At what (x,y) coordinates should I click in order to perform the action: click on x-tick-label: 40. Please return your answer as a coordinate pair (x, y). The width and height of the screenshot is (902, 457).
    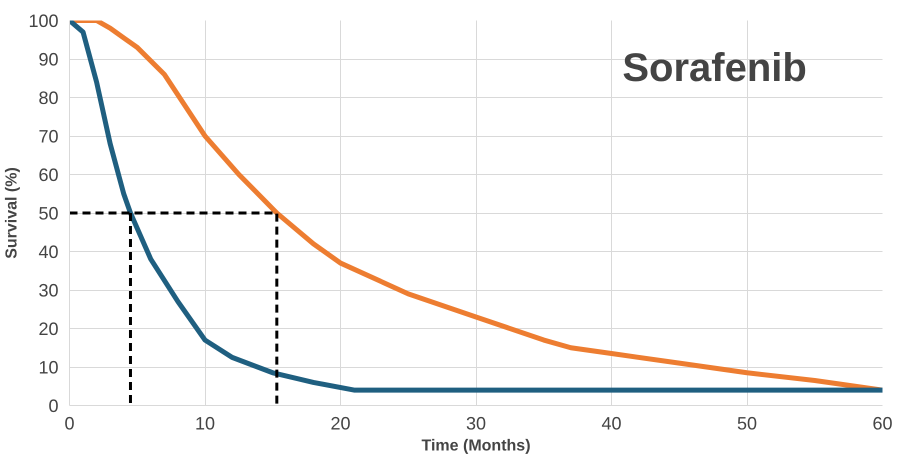
    Looking at the image, I should click on (611, 424).